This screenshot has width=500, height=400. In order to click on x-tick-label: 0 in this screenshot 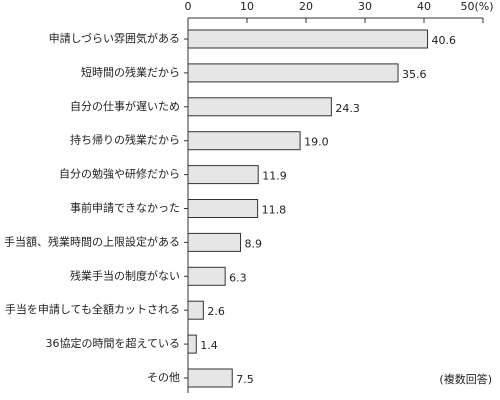, I will do `click(188, 6)`.